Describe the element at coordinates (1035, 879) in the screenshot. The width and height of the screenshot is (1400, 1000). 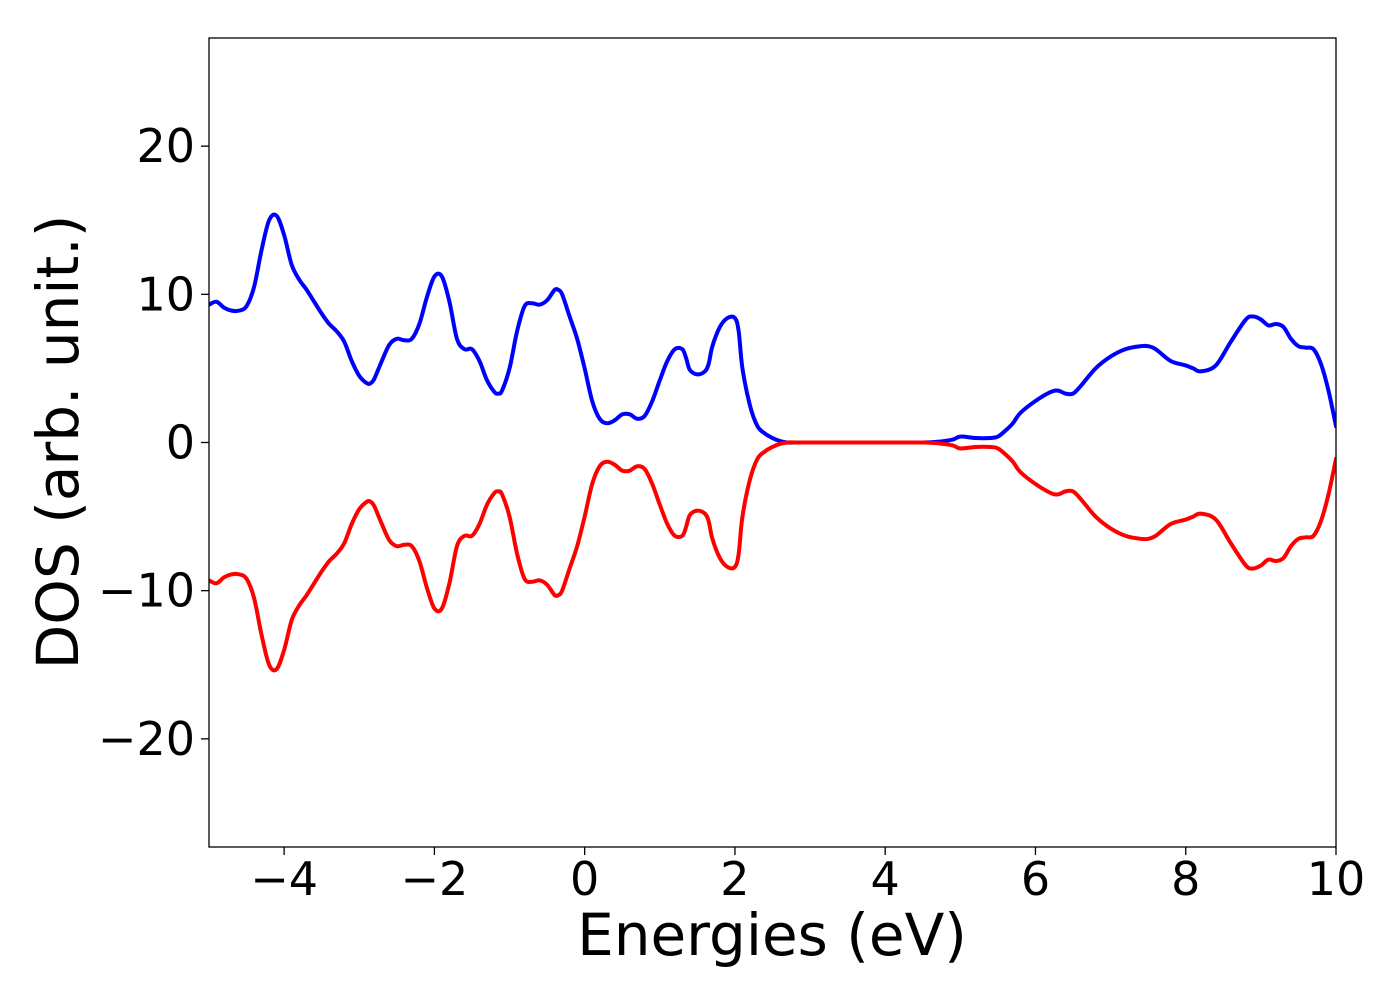
I see `x-tick-label: 6` at that location.